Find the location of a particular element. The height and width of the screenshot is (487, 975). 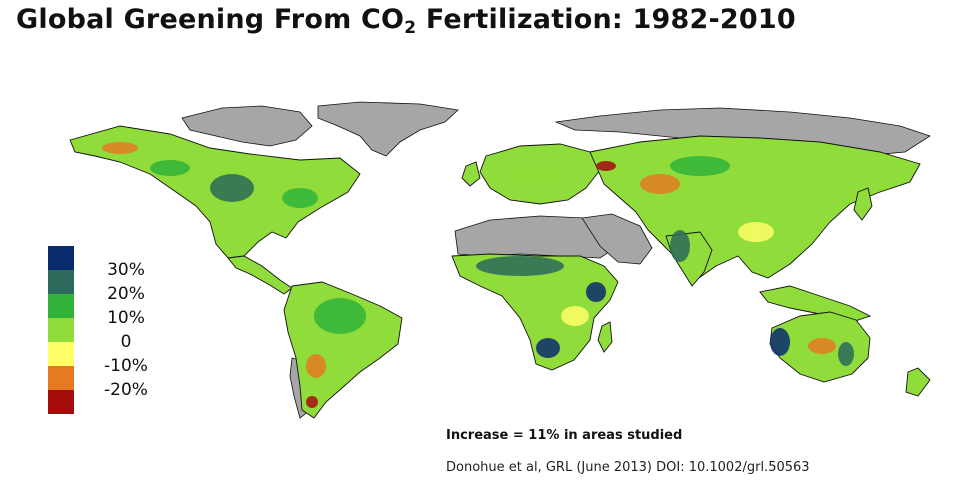

title-suffix: Fertilization: 1982-2010 is located at coordinates (606, 19).